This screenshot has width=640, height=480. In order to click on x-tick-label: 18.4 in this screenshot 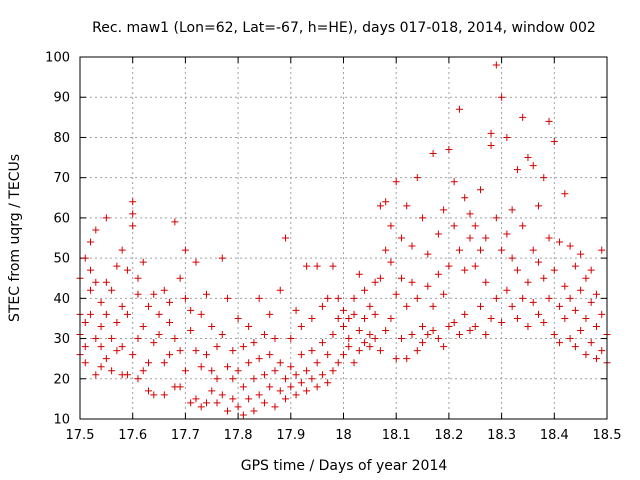, I will do `click(554, 435)`.